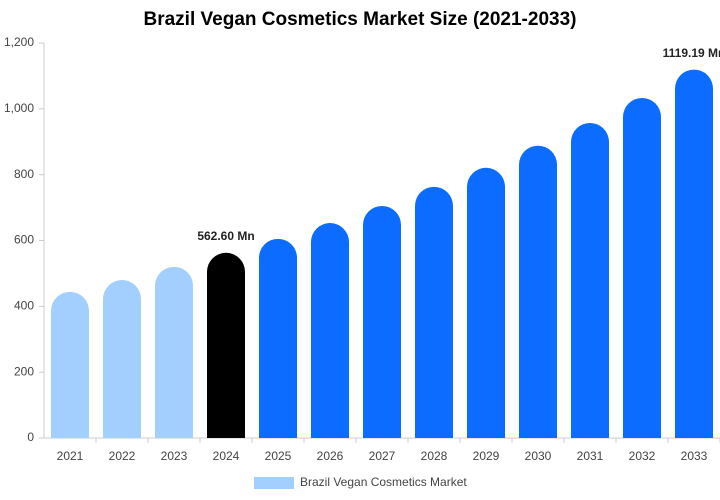  What do you see at coordinates (538, 456) in the screenshot?
I see `x-tick-label: 2030` at bounding box center [538, 456].